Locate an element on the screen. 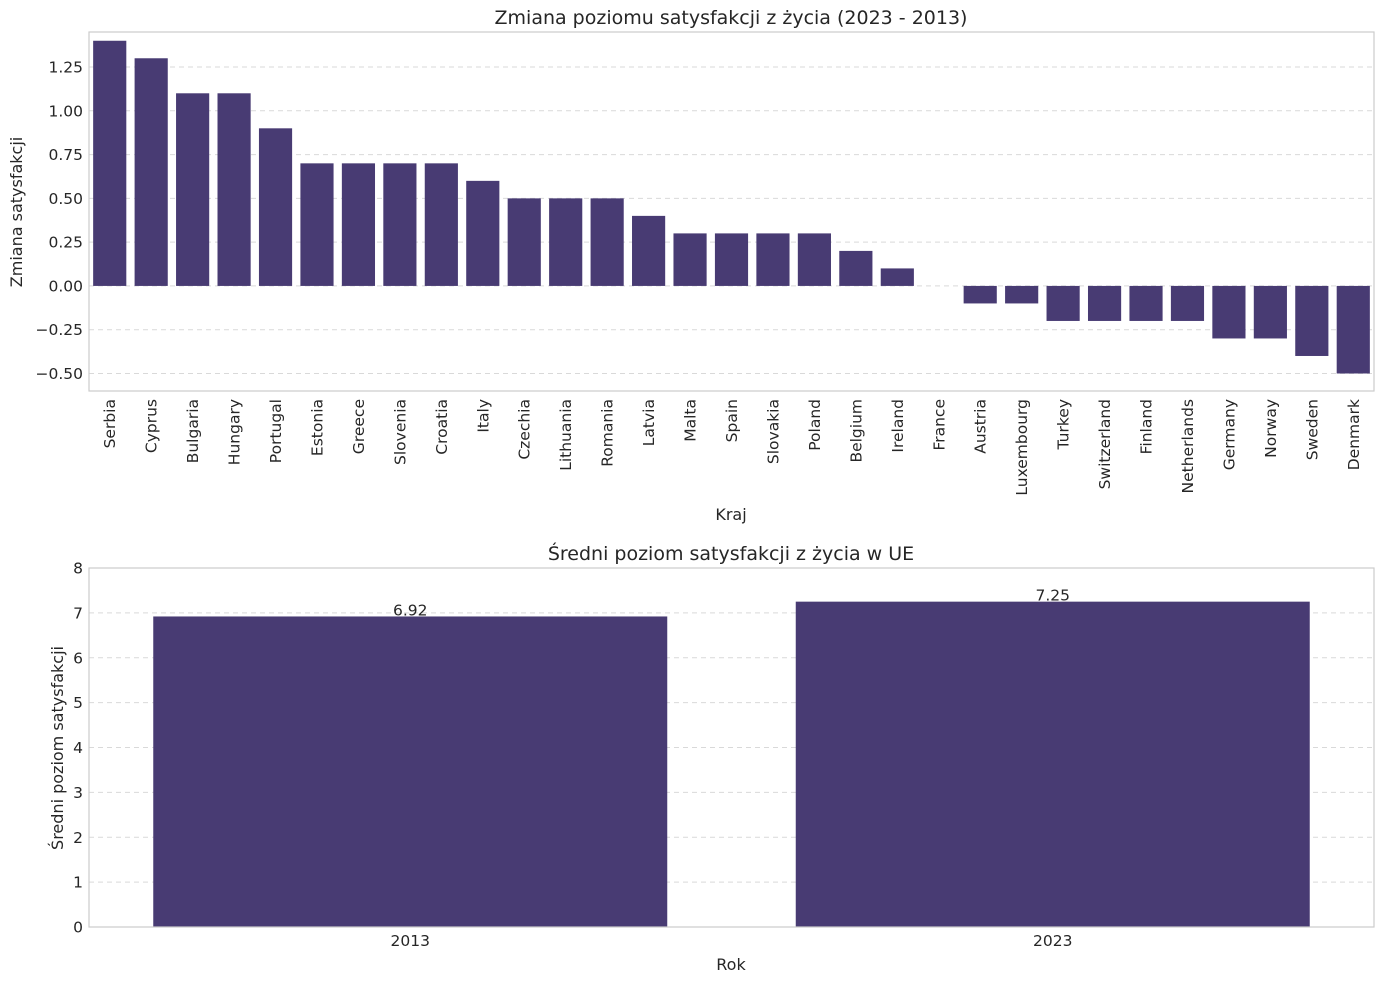  average-chart-y-tick-label: 1 is located at coordinates (78, 883).